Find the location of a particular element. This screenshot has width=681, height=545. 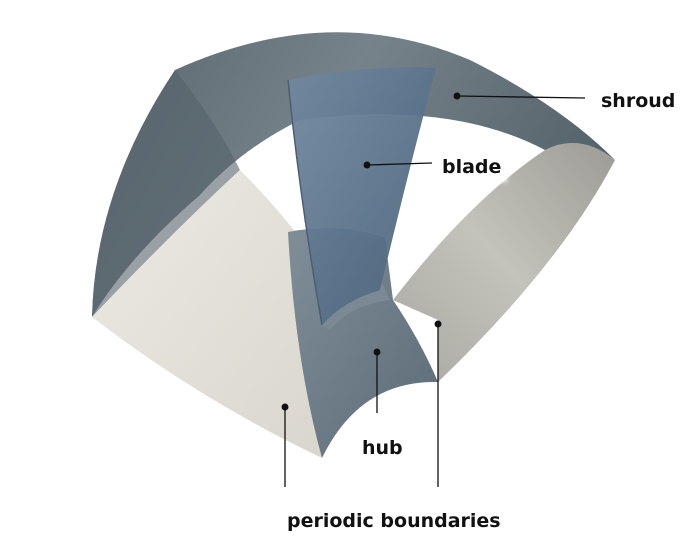

shroud-leader-dot is located at coordinates (457, 96).